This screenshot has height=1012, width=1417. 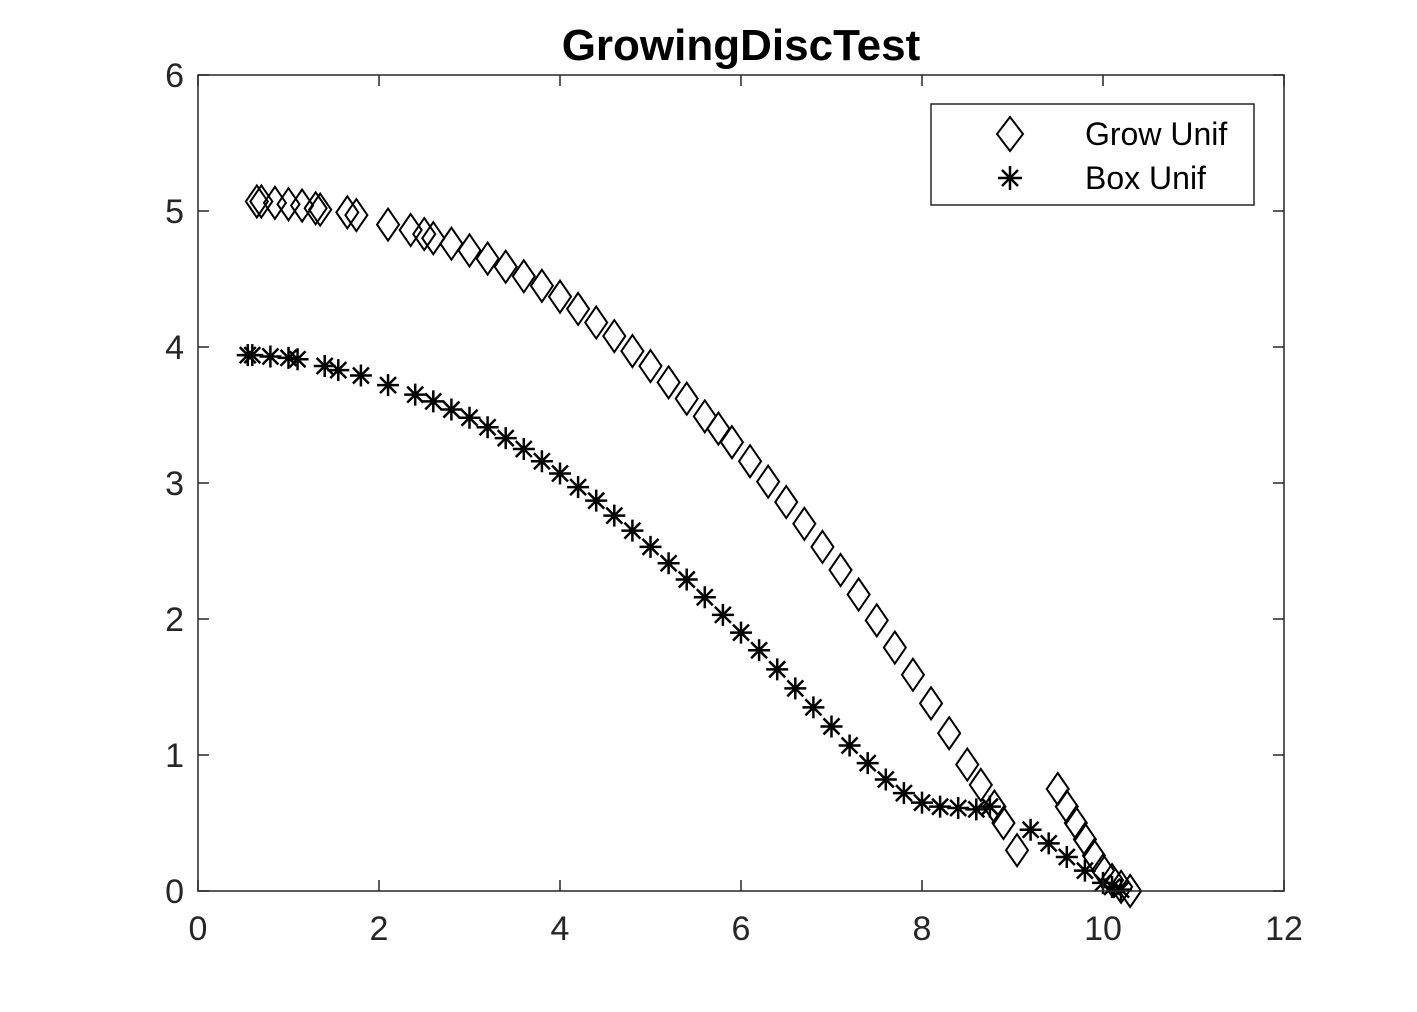 What do you see at coordinates (741, 45) in the screenshot?
I see `chart-title: GrowingDiscTest` at bounding box center [741, 45].